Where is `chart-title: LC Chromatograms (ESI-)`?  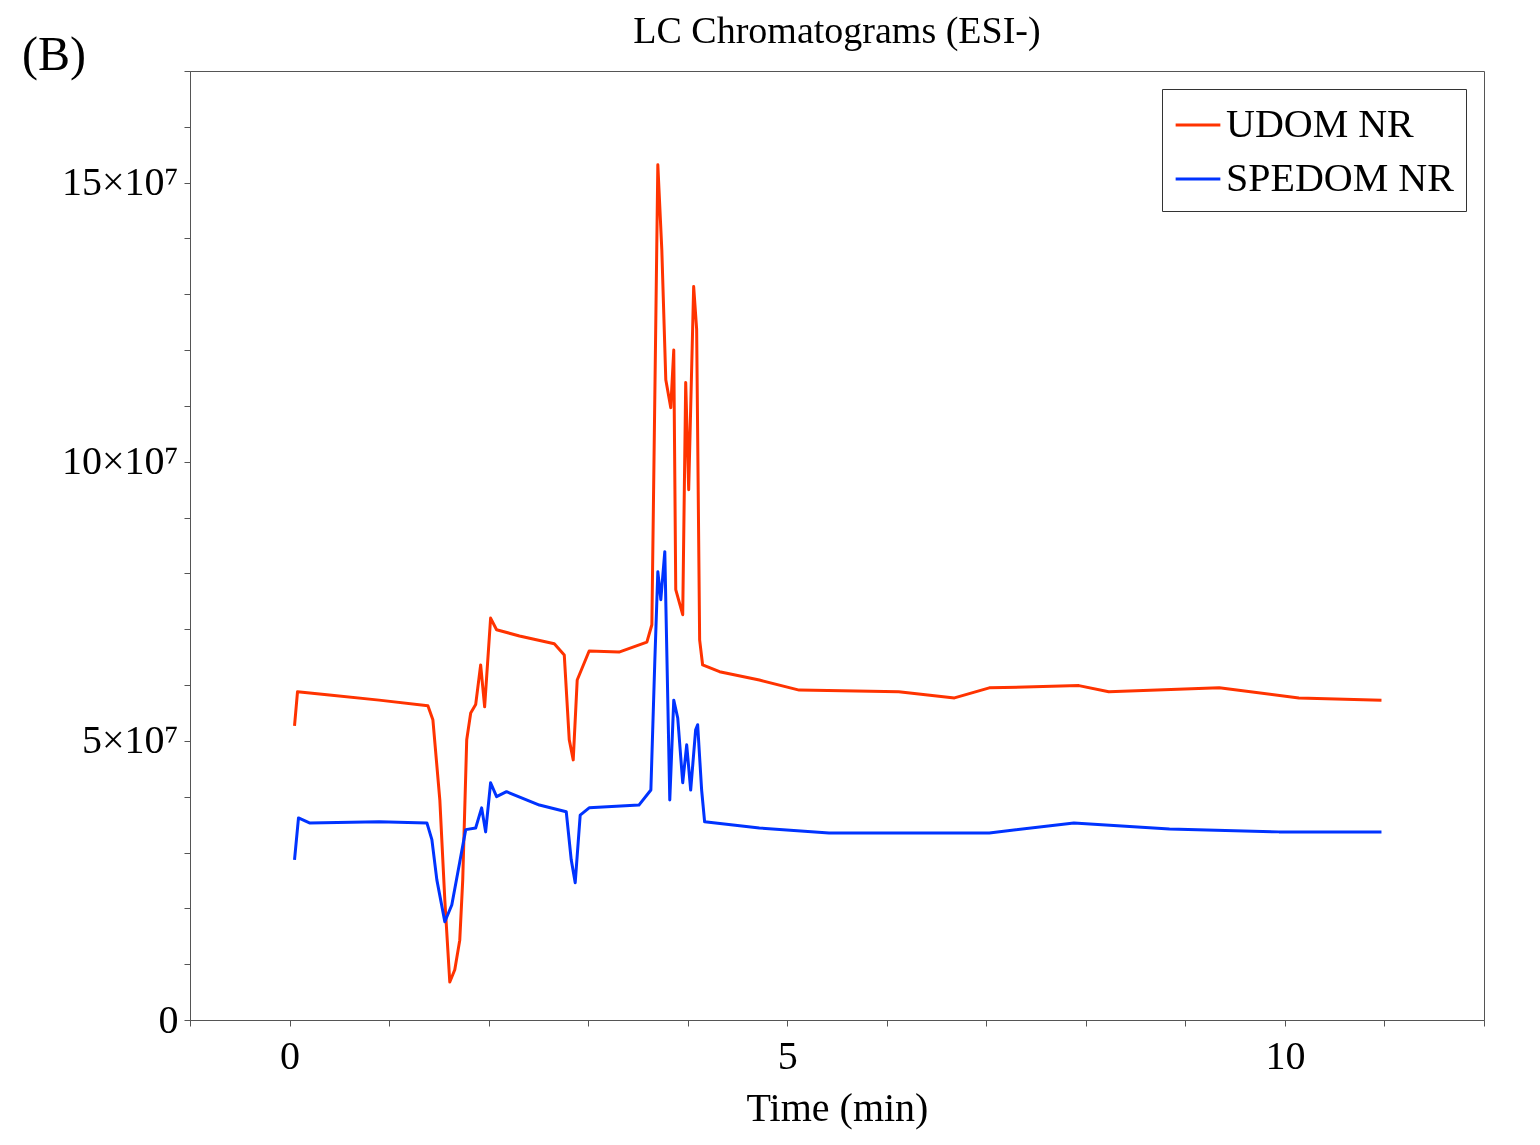 chart-title: LC Chromatograms (ESI-) is located at coordinates (837, 30).